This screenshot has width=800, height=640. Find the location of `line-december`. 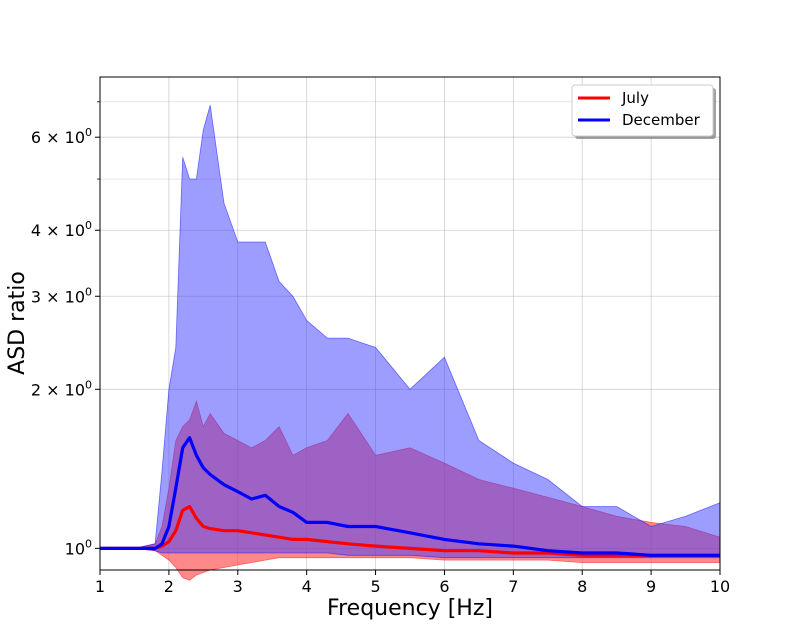

line-december is located at coordinates (410, 496).